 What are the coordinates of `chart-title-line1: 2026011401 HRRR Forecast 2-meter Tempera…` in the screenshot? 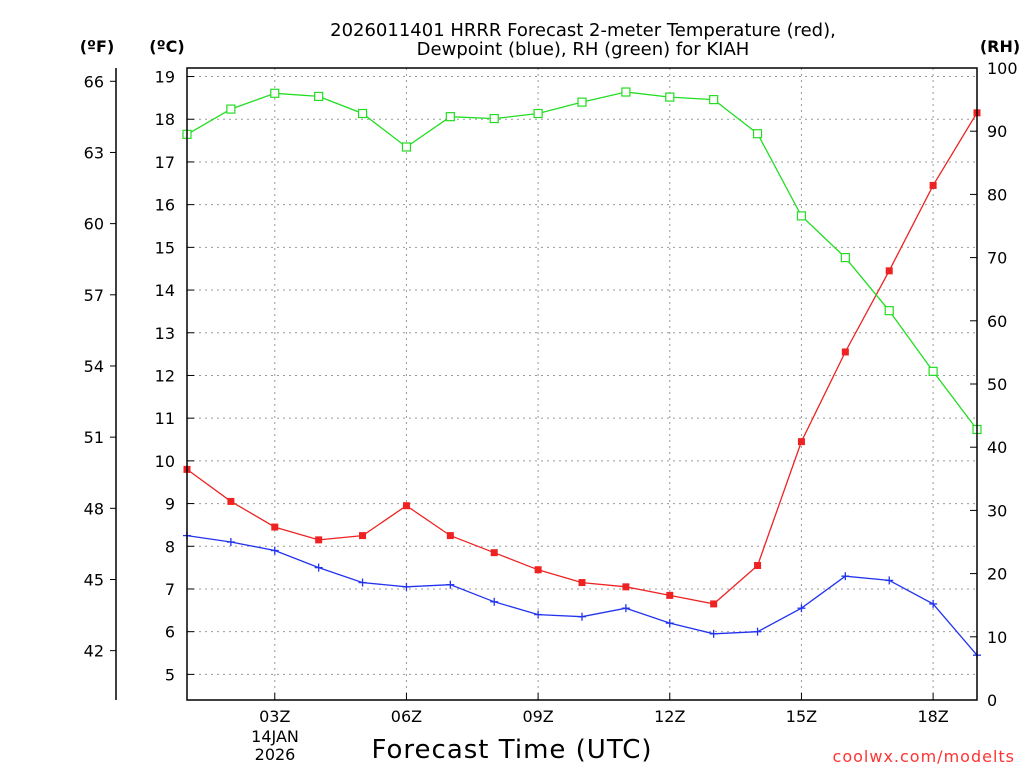 It's located at (583, 30).